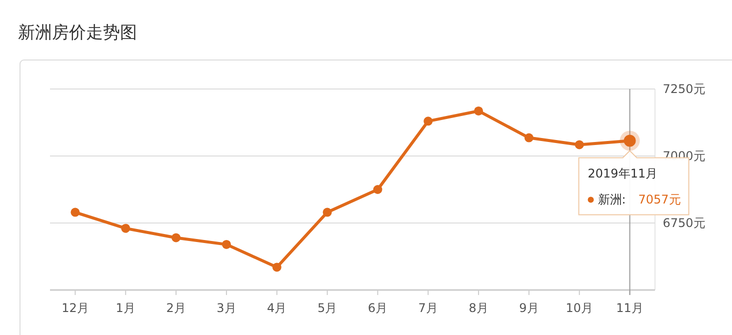 This screenshot has height=335, width=732. What do you see at coordinates (176, 308) in the screenshot?
I see `x-tick-label: 2月` at bounding box center [176, 308].